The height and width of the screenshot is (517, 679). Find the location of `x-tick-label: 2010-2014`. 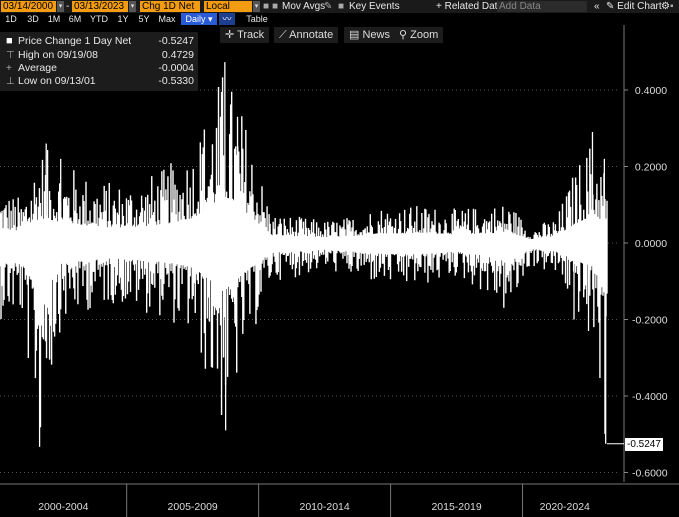

x-tick-label: 2010-2014 is located at coordinates (325, 507).